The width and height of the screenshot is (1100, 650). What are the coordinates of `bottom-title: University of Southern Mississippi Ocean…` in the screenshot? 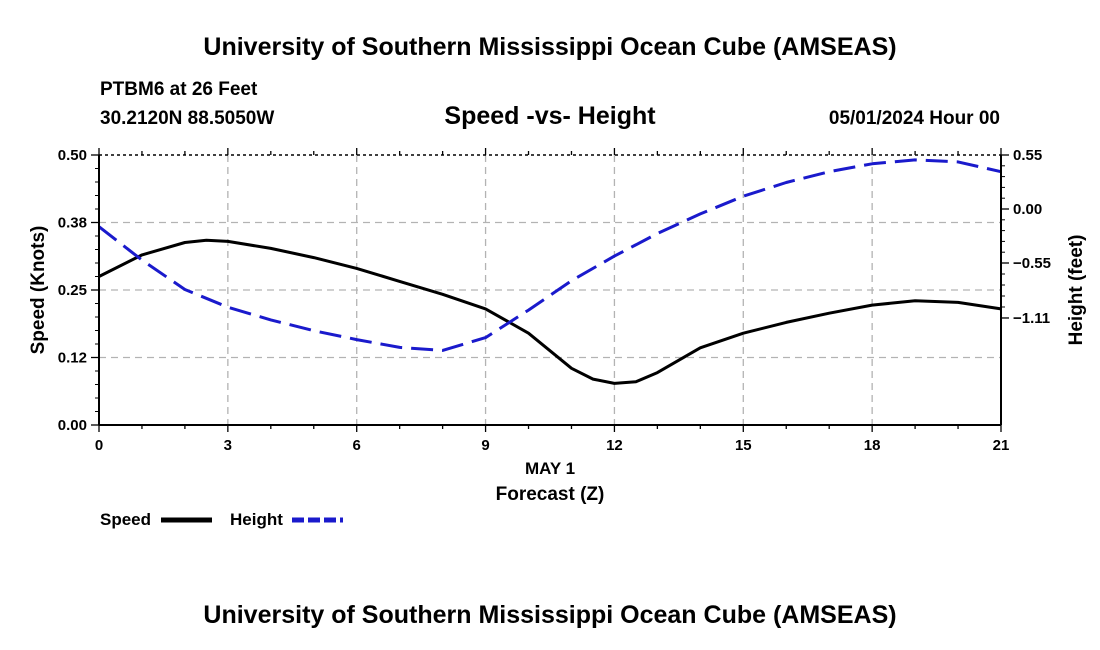 It's located at (549, 615).